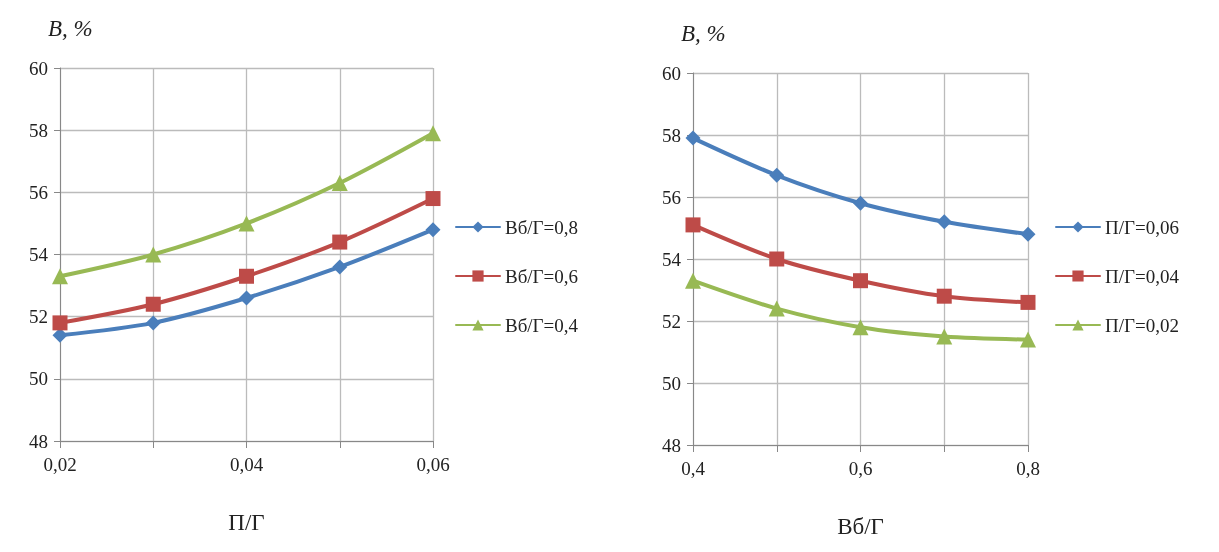  I want to click on x-tick-label: 0,06, so click(433, 464).